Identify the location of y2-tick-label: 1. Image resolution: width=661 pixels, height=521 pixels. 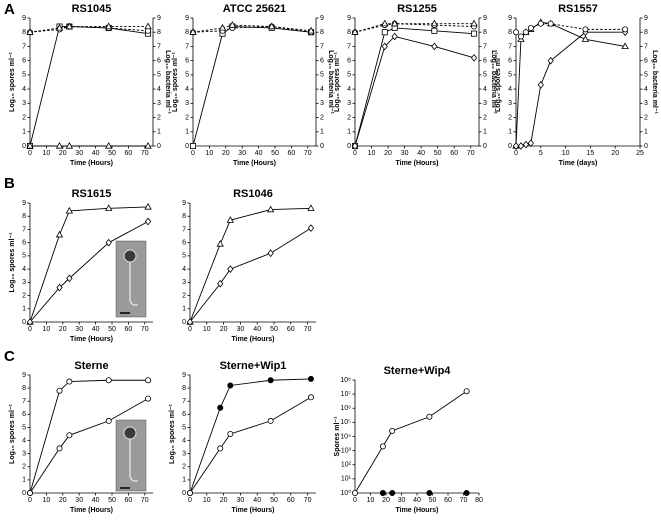
(159, 132).